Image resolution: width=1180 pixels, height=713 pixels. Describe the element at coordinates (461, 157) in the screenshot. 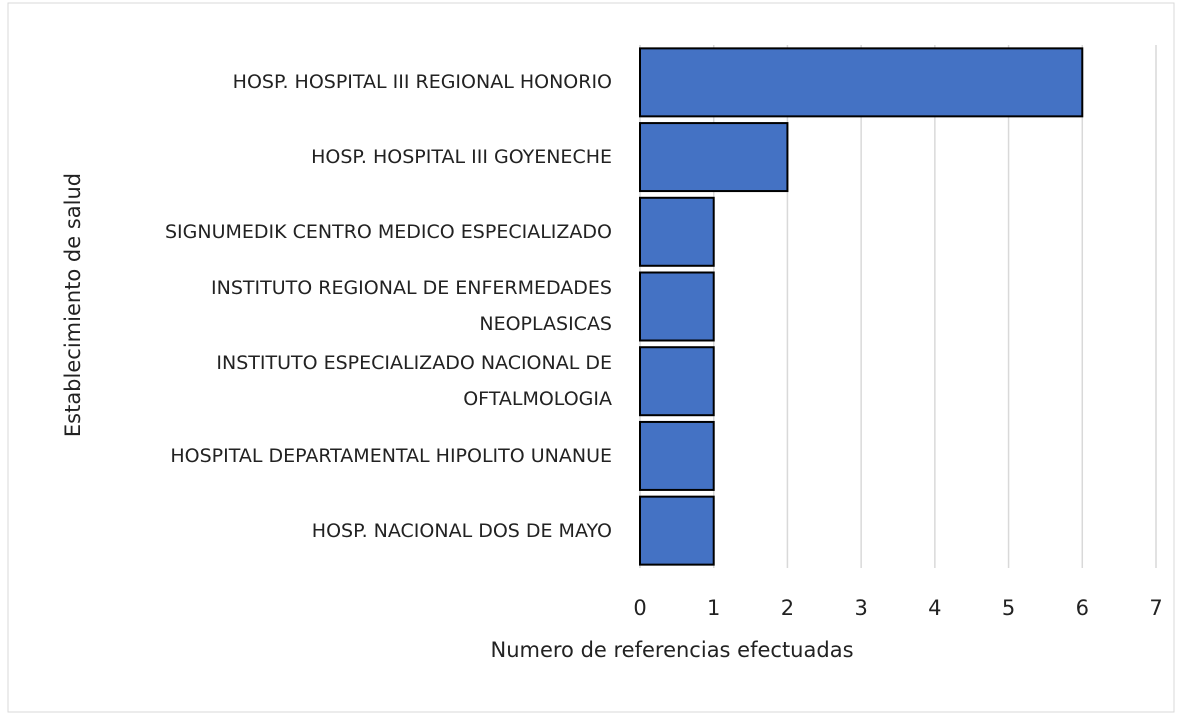

I see `y-tick-label: HOSP. HOSPITAL III GOYENECHE` at that location.